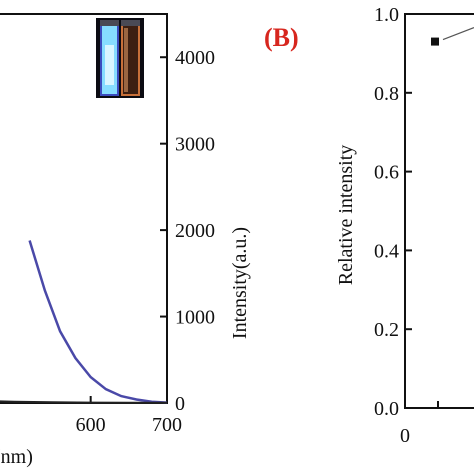 This screenshot has width=474, height=474. What do you see at coordinates (419, 424) in the screenshot?
I see `panel-b-x-axis: 0` at bounding box center [419, 424].